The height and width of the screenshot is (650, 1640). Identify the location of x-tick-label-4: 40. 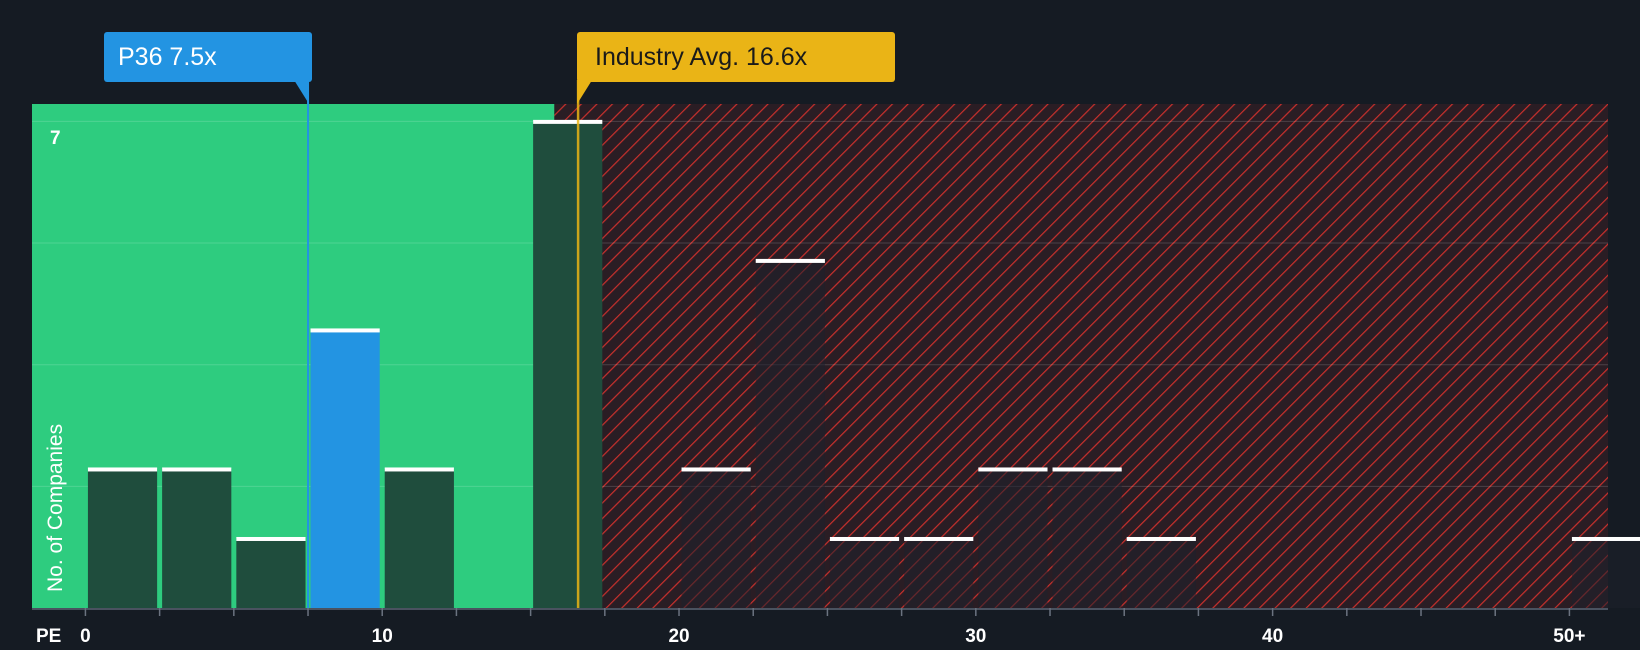
(1272, 636).